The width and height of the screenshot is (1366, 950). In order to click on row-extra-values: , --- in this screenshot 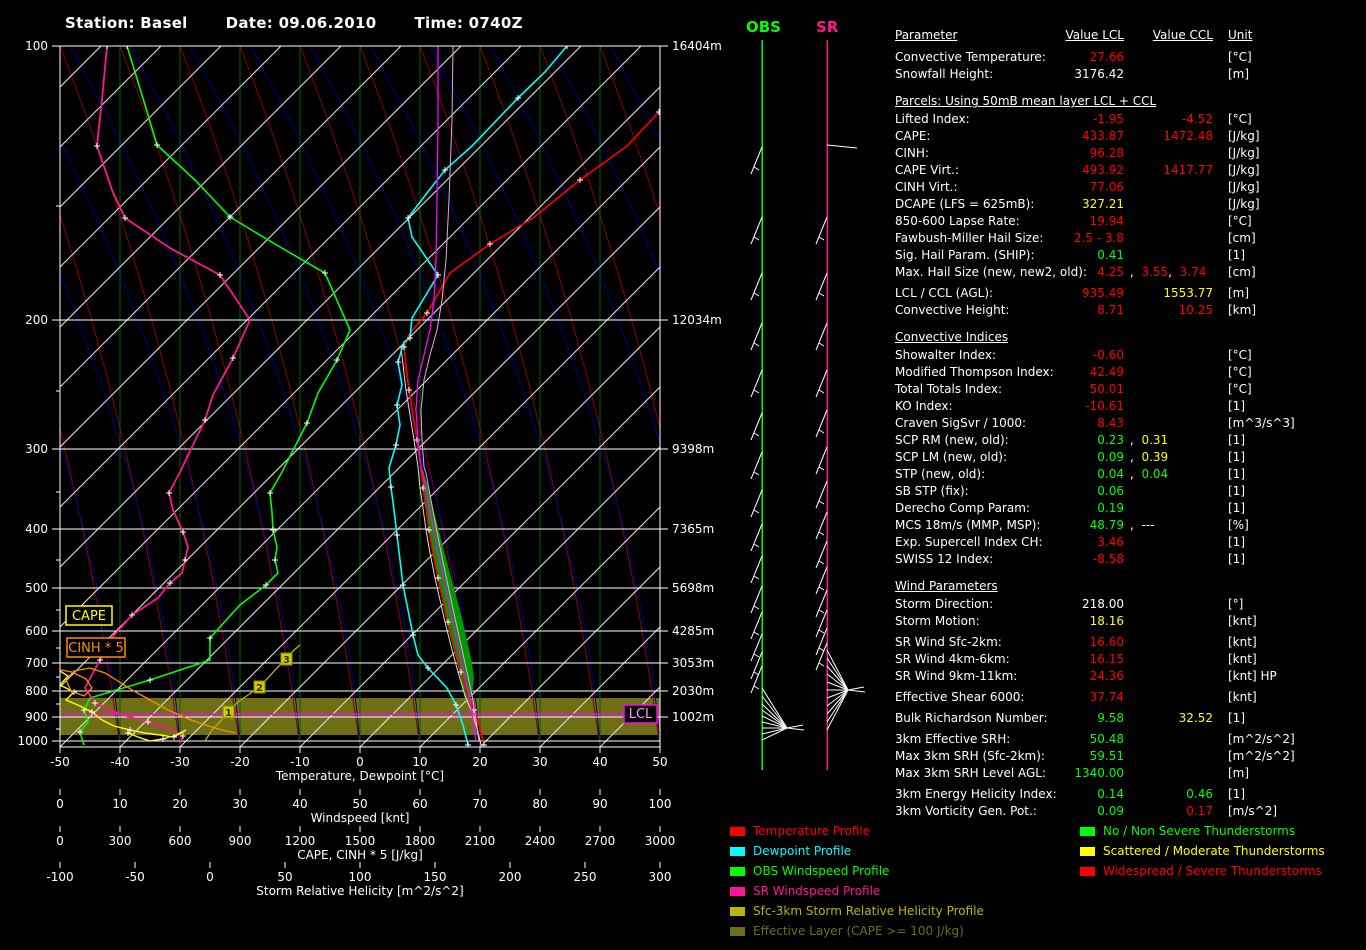, I will do `click(1142, 525)`.